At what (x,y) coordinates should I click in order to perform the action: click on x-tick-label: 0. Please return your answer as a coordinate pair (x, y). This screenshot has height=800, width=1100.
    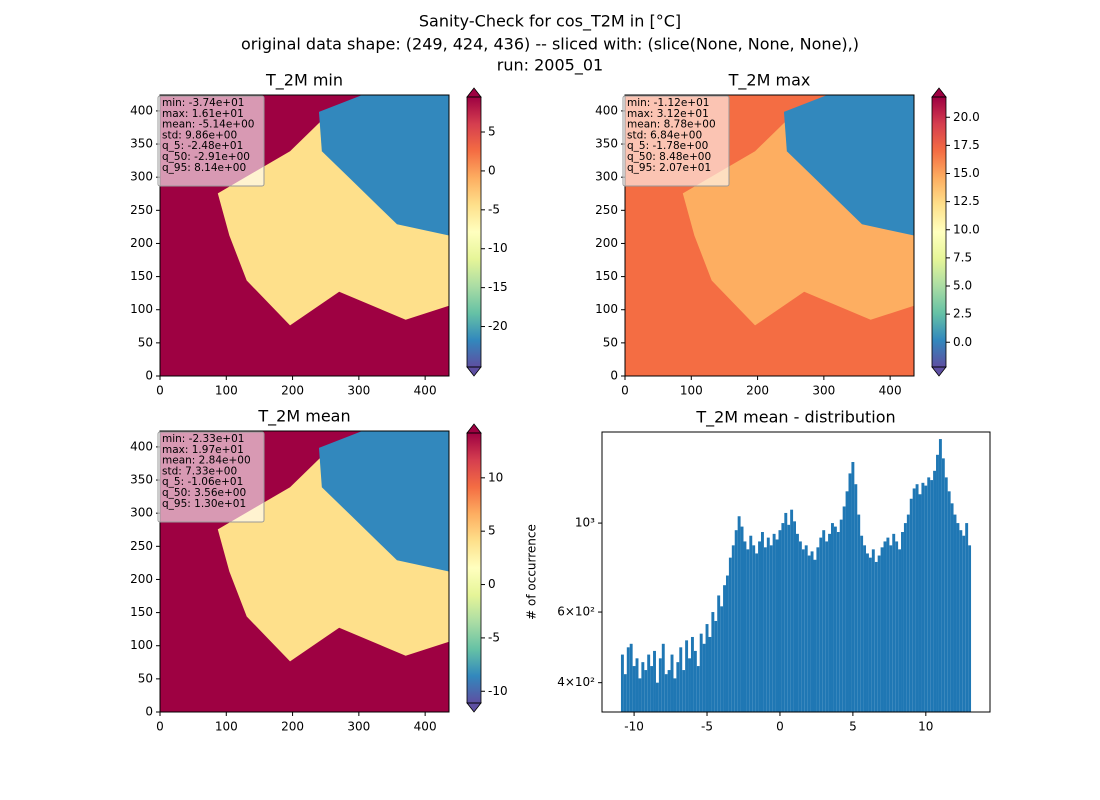
    Looking at the image, I should click on (160, 727).